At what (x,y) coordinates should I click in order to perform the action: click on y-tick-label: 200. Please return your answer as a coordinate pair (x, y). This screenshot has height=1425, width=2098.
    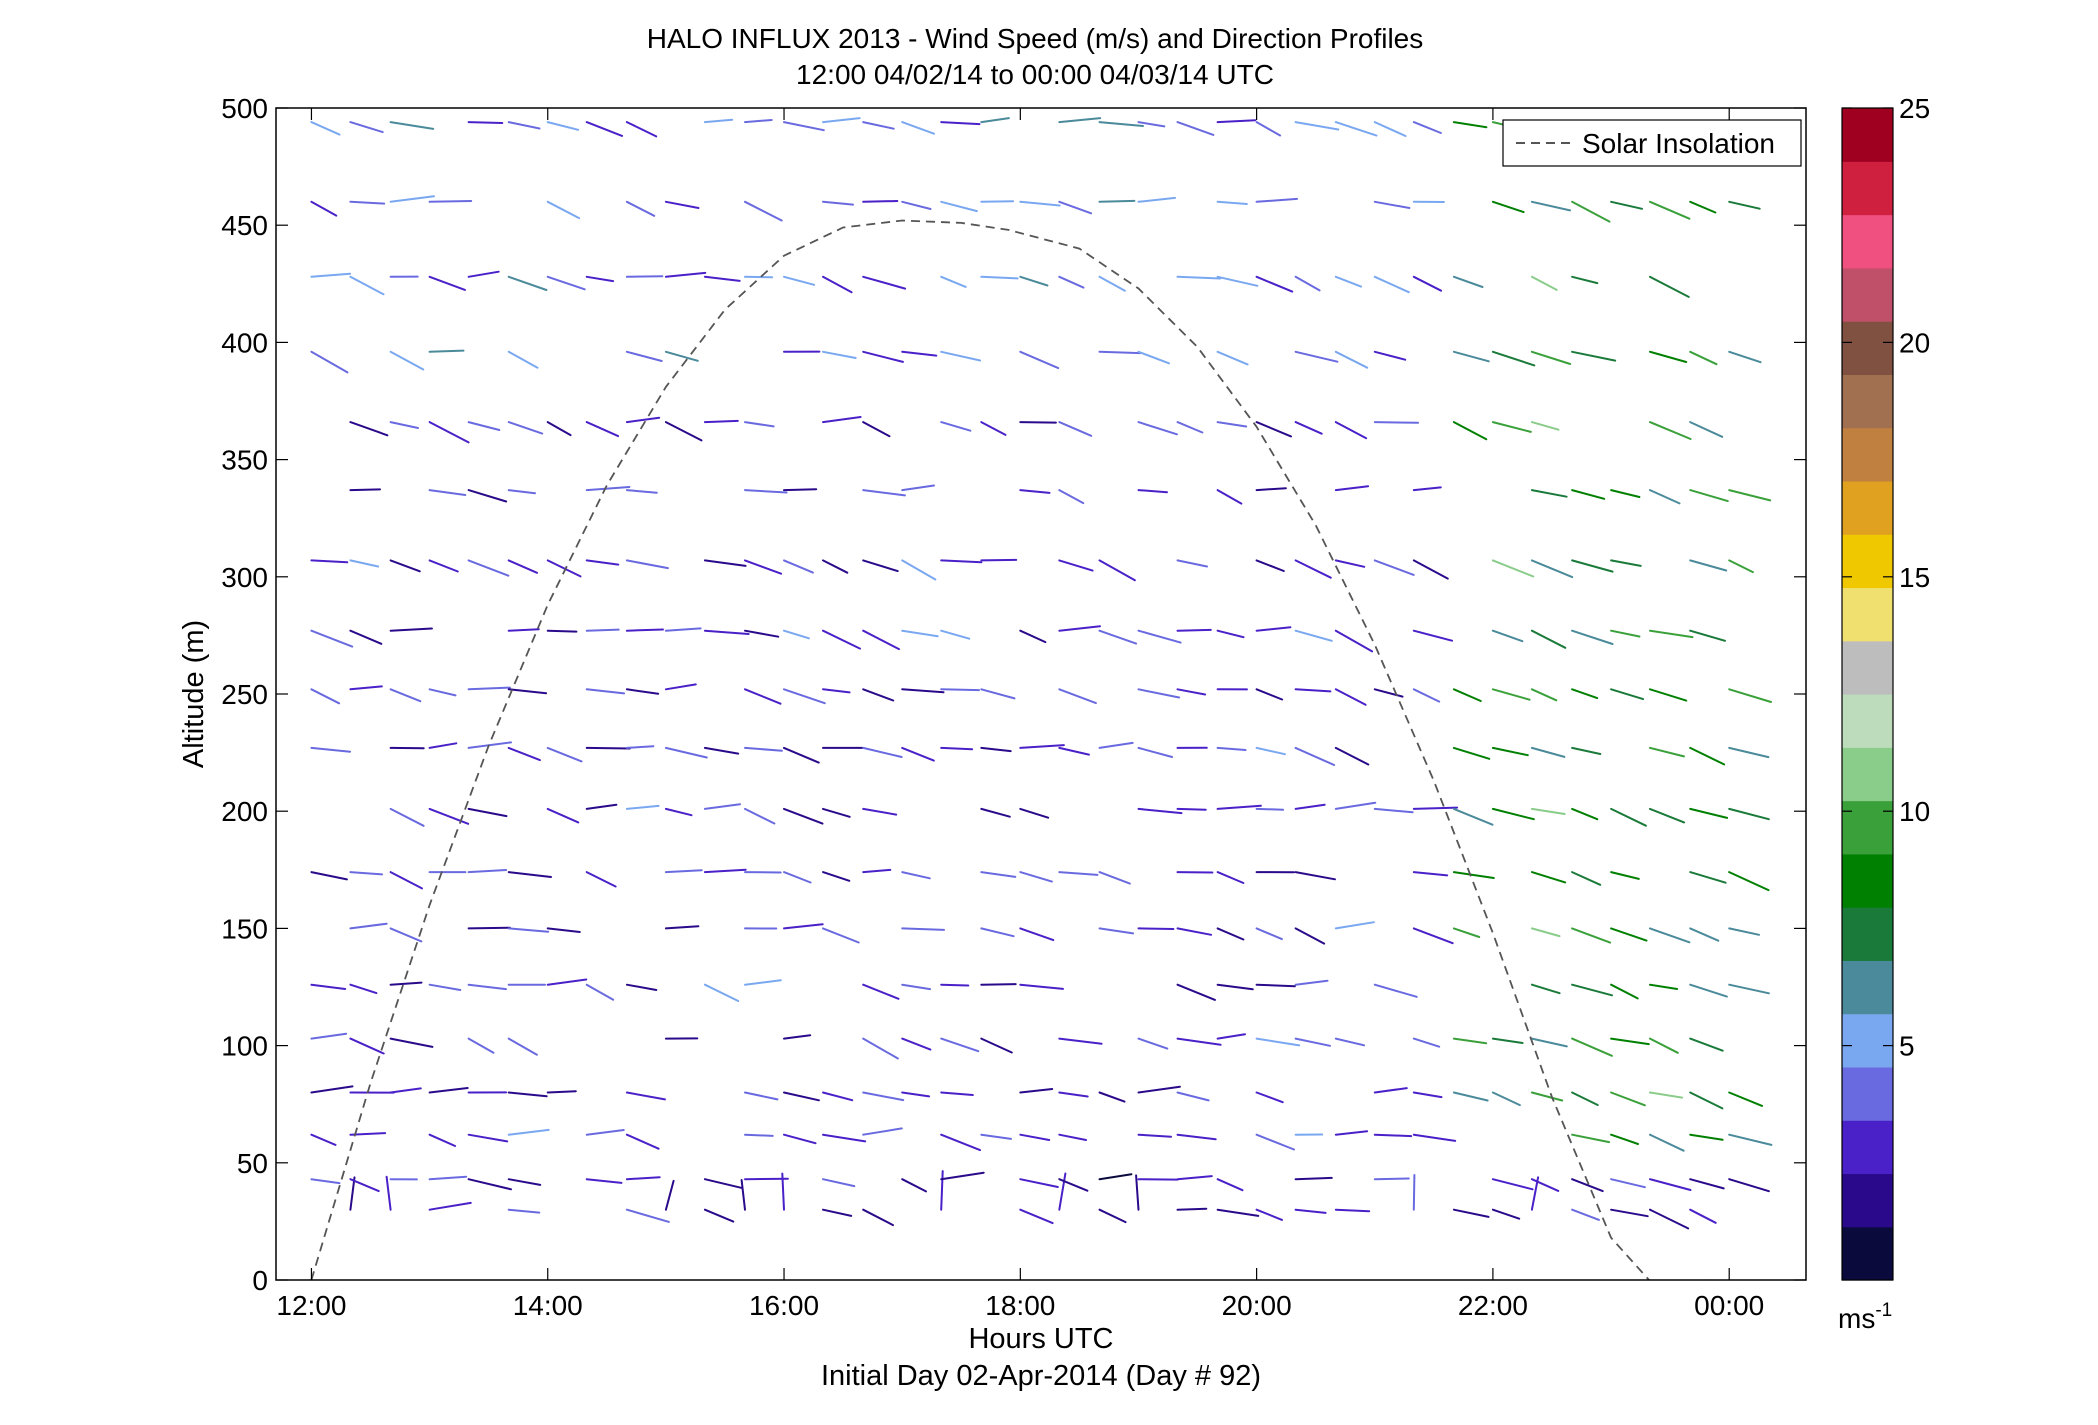
    Looking at the image, I should click on (244, 811).